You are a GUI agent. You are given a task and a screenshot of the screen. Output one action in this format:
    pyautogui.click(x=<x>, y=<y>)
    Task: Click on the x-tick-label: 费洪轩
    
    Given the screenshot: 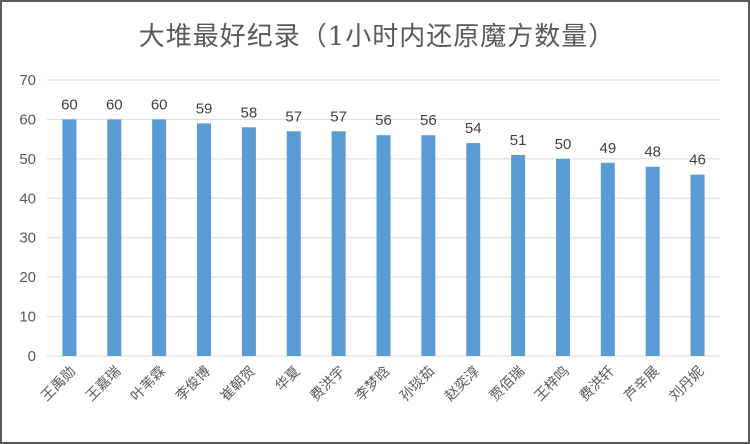 What is the action you would take?
    pyautogui.click(x=597, y=384)
    